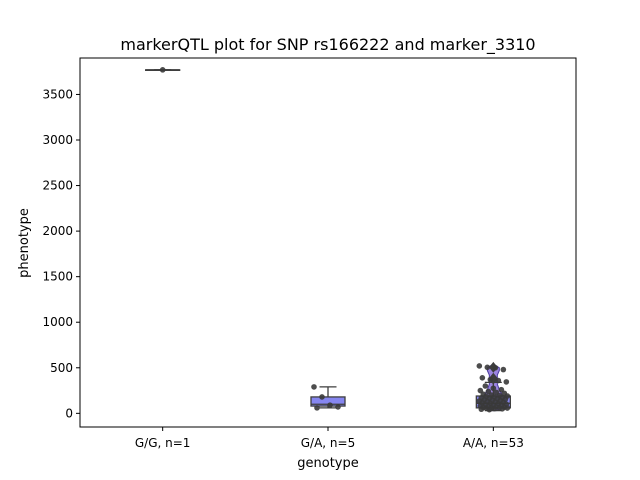 The height and width of the screenshot is (480, 640). I want to click on y-tick-label: 2500, so click(57, 186).